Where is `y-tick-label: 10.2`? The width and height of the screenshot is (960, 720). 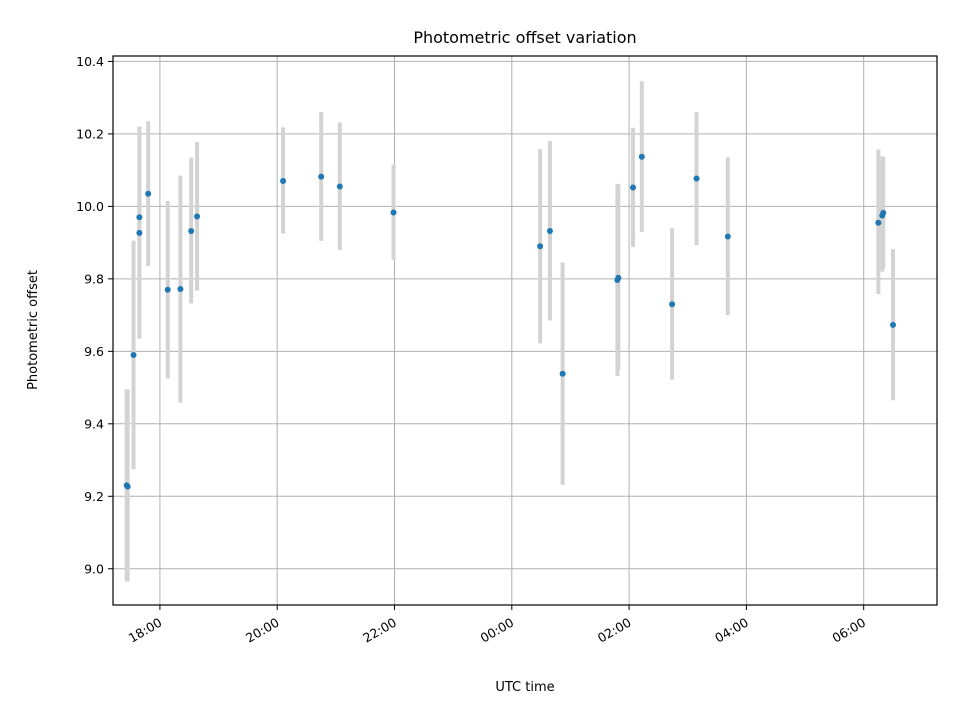
y-tick-label: 10.2 is located at coordinates (90, 133).